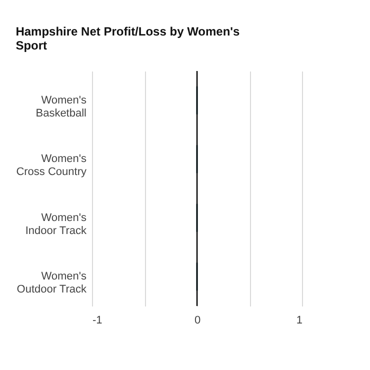 This screenshot has width=370, height=370. What do you see at coordinates (51, 283) in the screenshot?
I see `y-tick-label: Women's Outdoor Track` at bounding box center [51, 283].